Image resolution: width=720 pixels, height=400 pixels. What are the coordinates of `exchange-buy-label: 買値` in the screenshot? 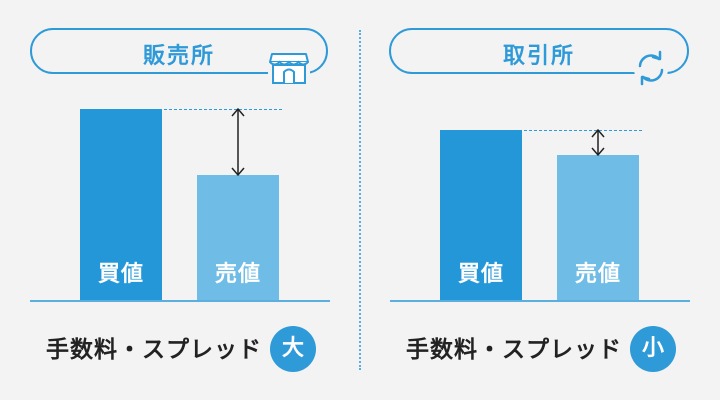 It's located at (480, 274).